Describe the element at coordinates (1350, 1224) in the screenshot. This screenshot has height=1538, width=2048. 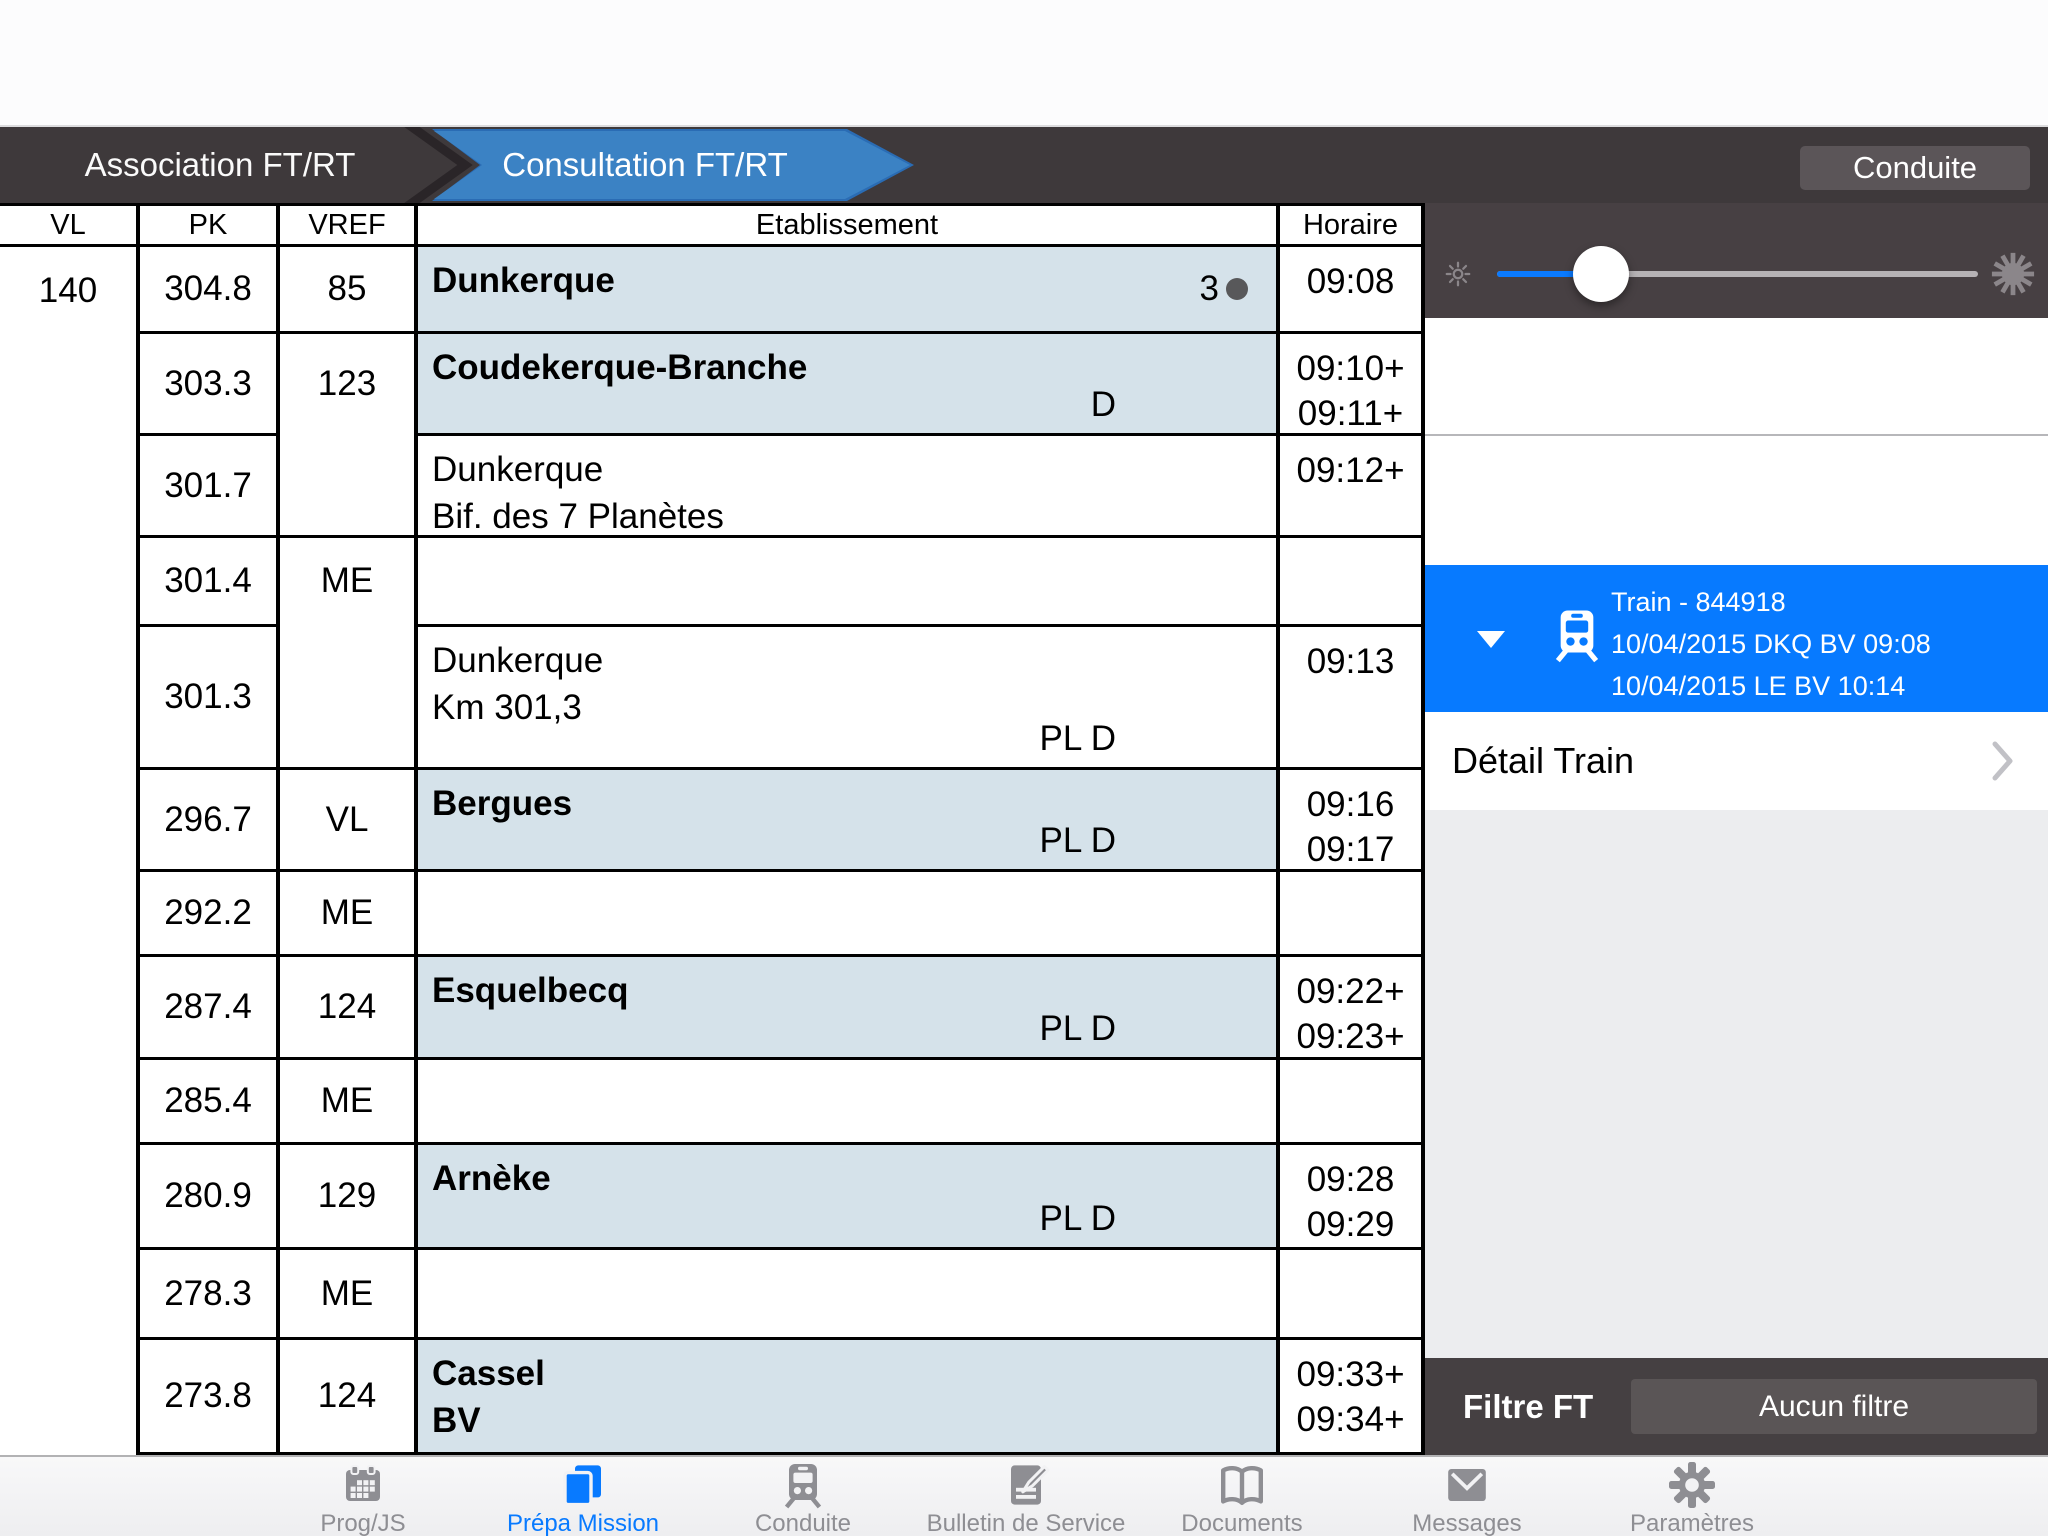
I see `time-value: 09:29` at that location.